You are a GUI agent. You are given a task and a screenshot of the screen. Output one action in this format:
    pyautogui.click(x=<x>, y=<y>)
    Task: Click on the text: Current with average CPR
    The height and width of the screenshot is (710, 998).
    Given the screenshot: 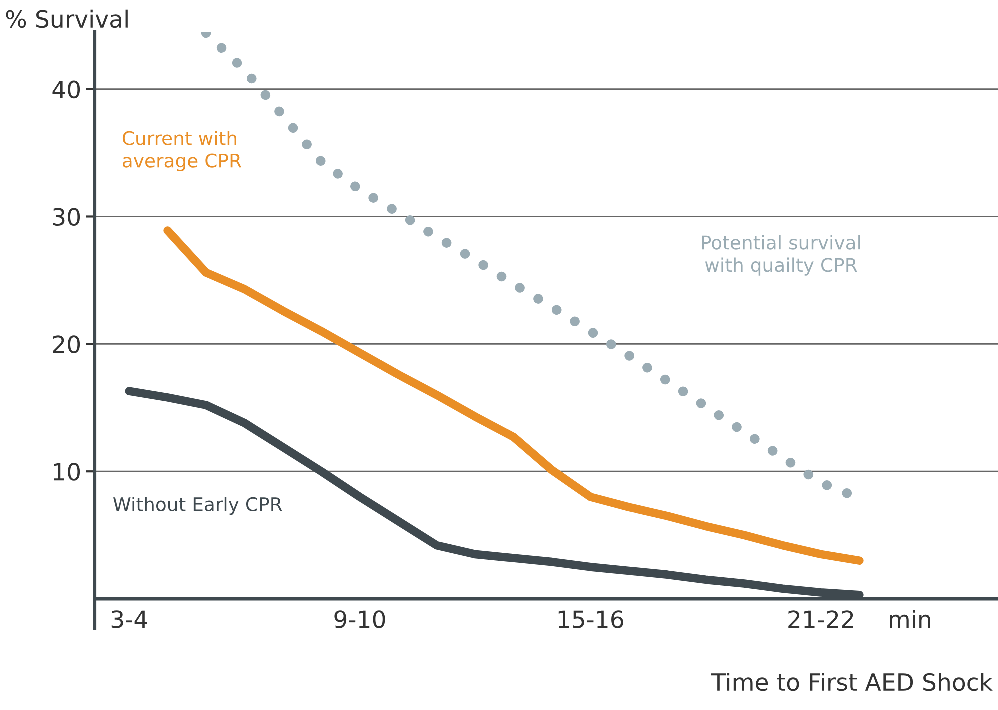 What is the action you would take?
    pyautogui.click(x=182, y=151)
    